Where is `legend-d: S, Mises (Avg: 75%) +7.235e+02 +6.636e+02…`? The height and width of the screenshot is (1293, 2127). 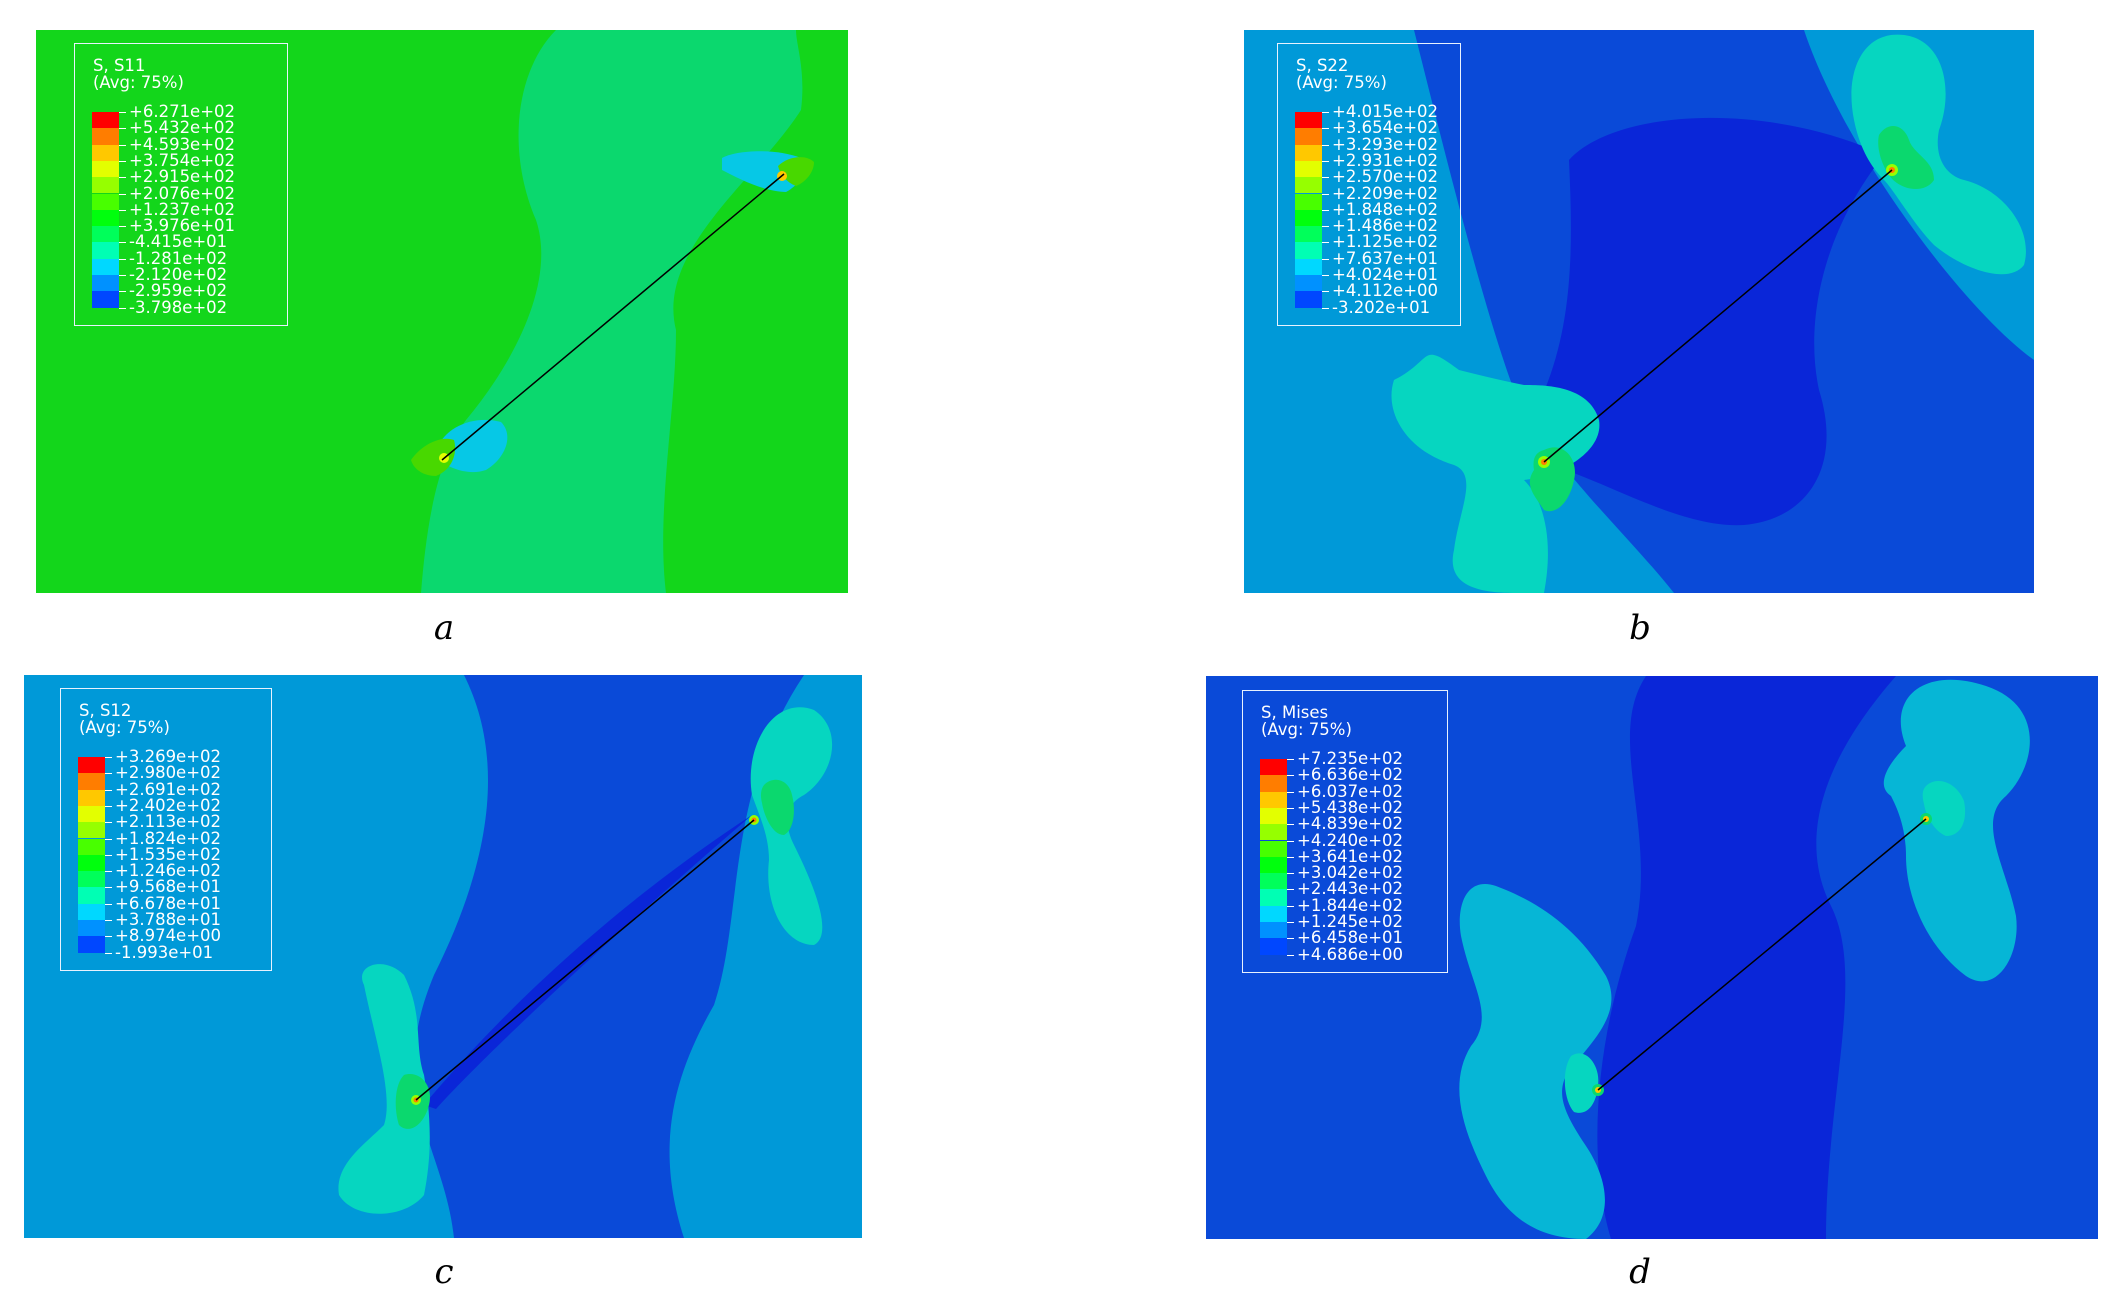
legend-d: S, Mises (Avg: 75%) +7.235e+02 +6.636e+02… is located at coordinates (1345, 831).